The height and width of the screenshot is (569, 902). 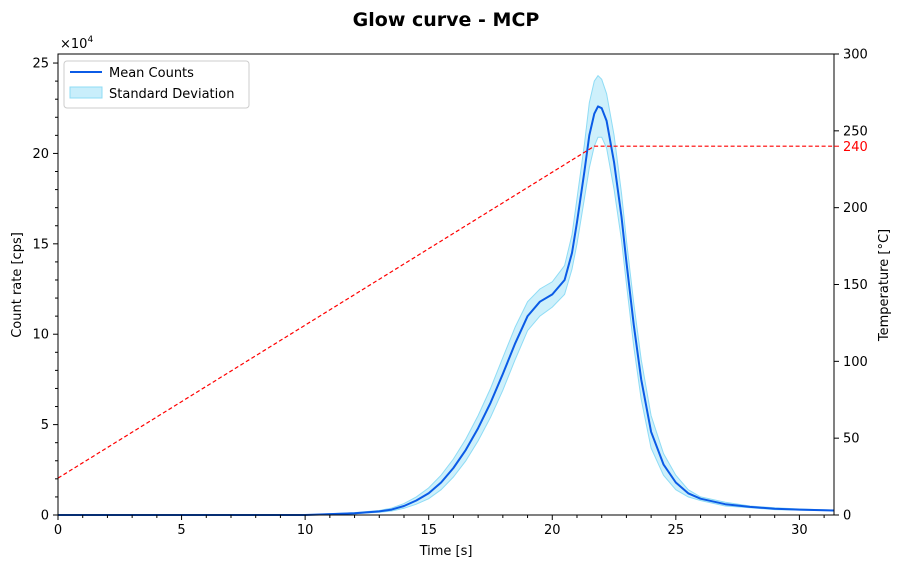 I want to click on x-tick-label: 30, so click(x=799, y=530).